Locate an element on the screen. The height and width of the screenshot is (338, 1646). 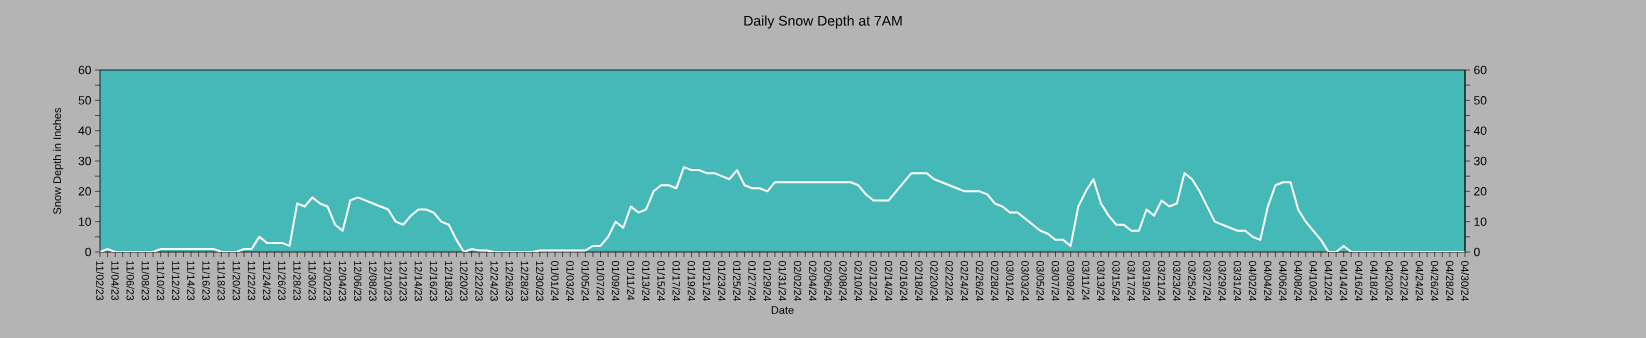
y-tick-label: 0 is located at coordinates (88, 252).